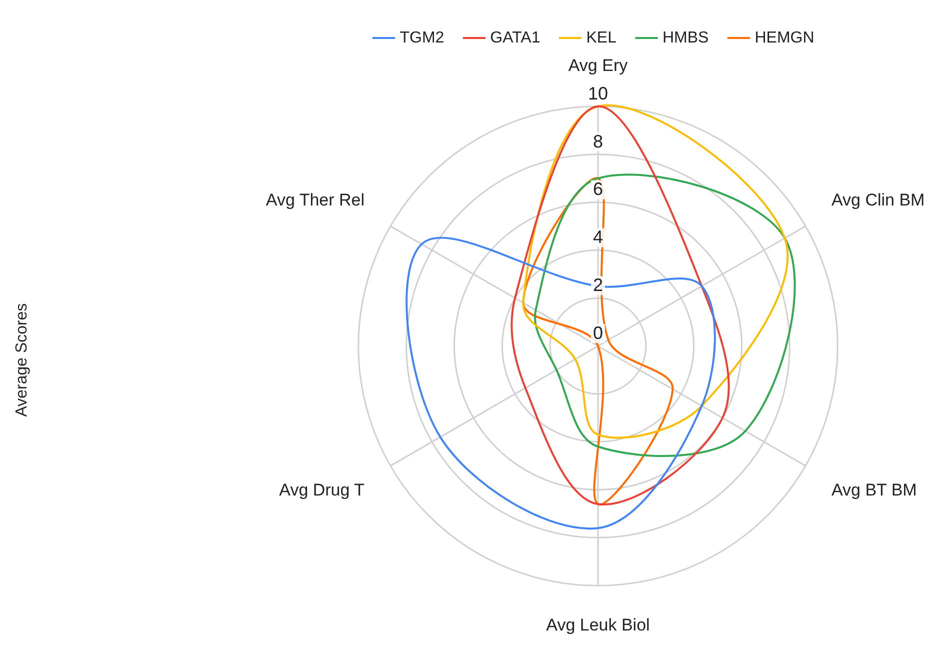  I want to click on y-tick-label: 0, so click(598, 332).